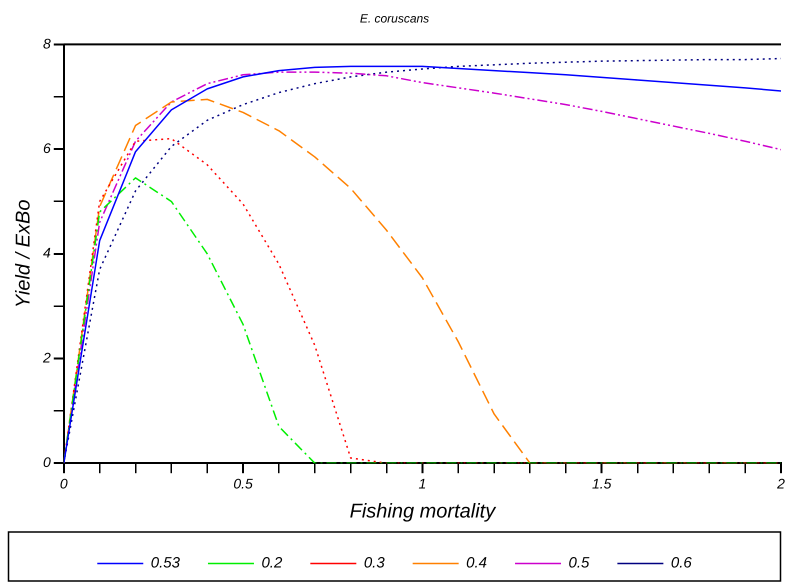 This screenshot has width=795, height=583. I want to click on legend-label: 0.6, so click(681, 563).